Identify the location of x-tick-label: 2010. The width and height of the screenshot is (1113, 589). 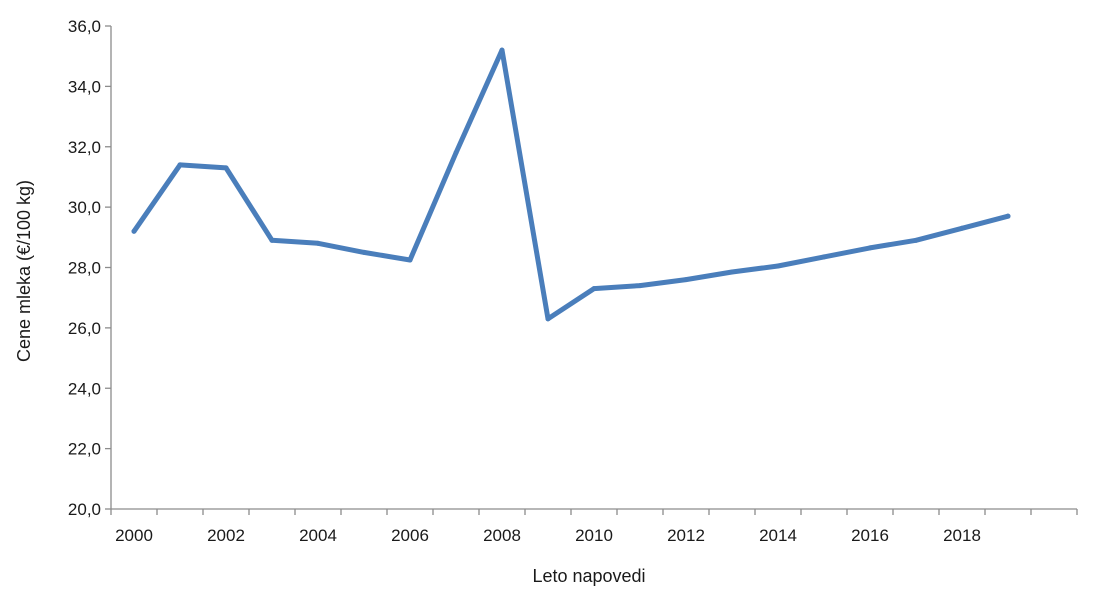
(594, 535).